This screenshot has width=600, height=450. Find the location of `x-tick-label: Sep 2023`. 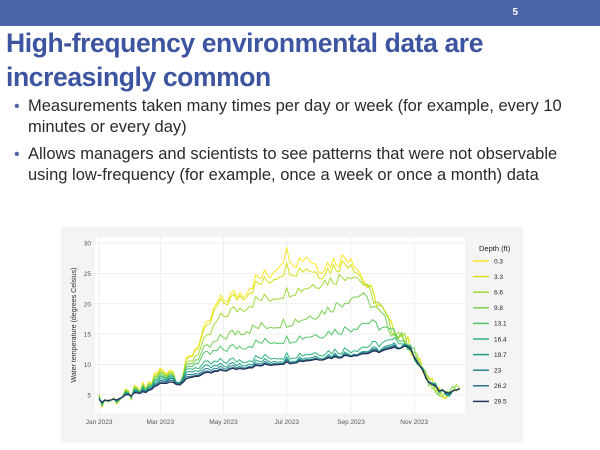

x-tick-label: Sep 2023 is located at coordinates (351, 422).